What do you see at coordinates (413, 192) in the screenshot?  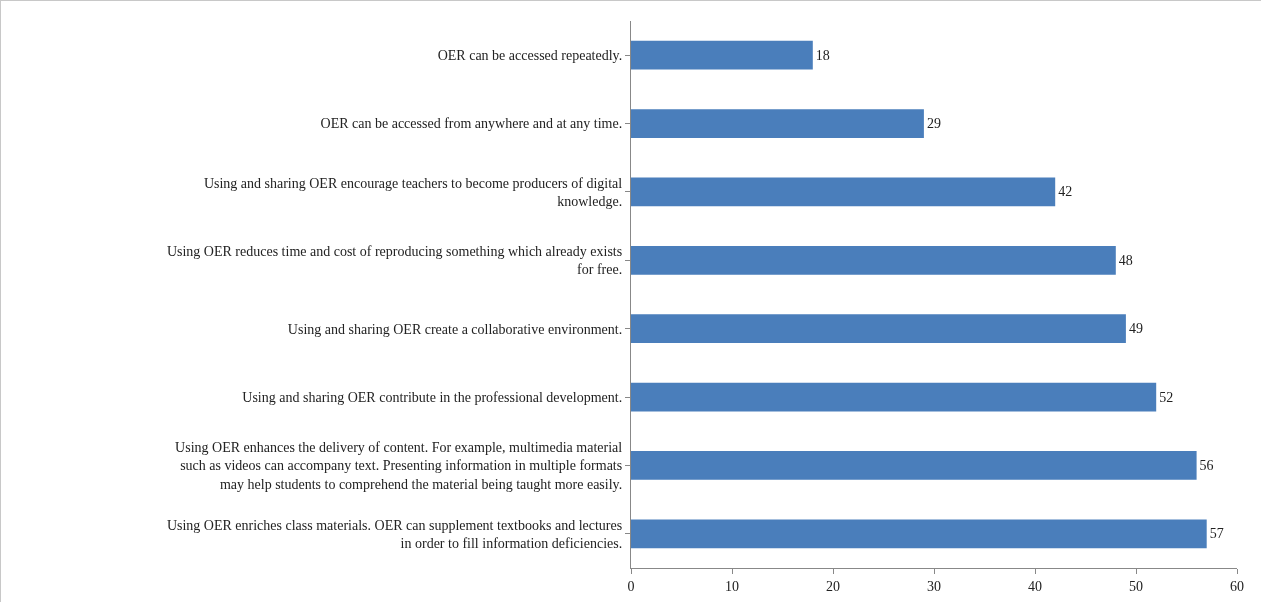 I see `y-tick-label: Using and sharing OER encourage teachers to become producers of digital knowledge.` at bounding box center [413, 192].